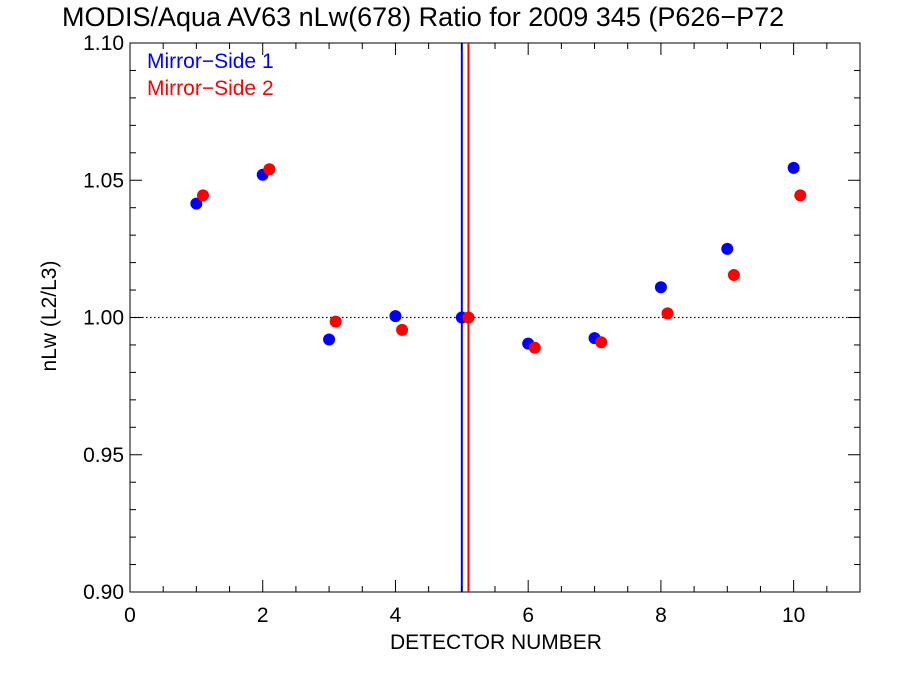 This screenshot has height=675, width=900. What do you see at coordinates (210, 88) in the screenshot?
I see `legend-entry-2: Mirror−Side 2` at bounding box center [210, 88].